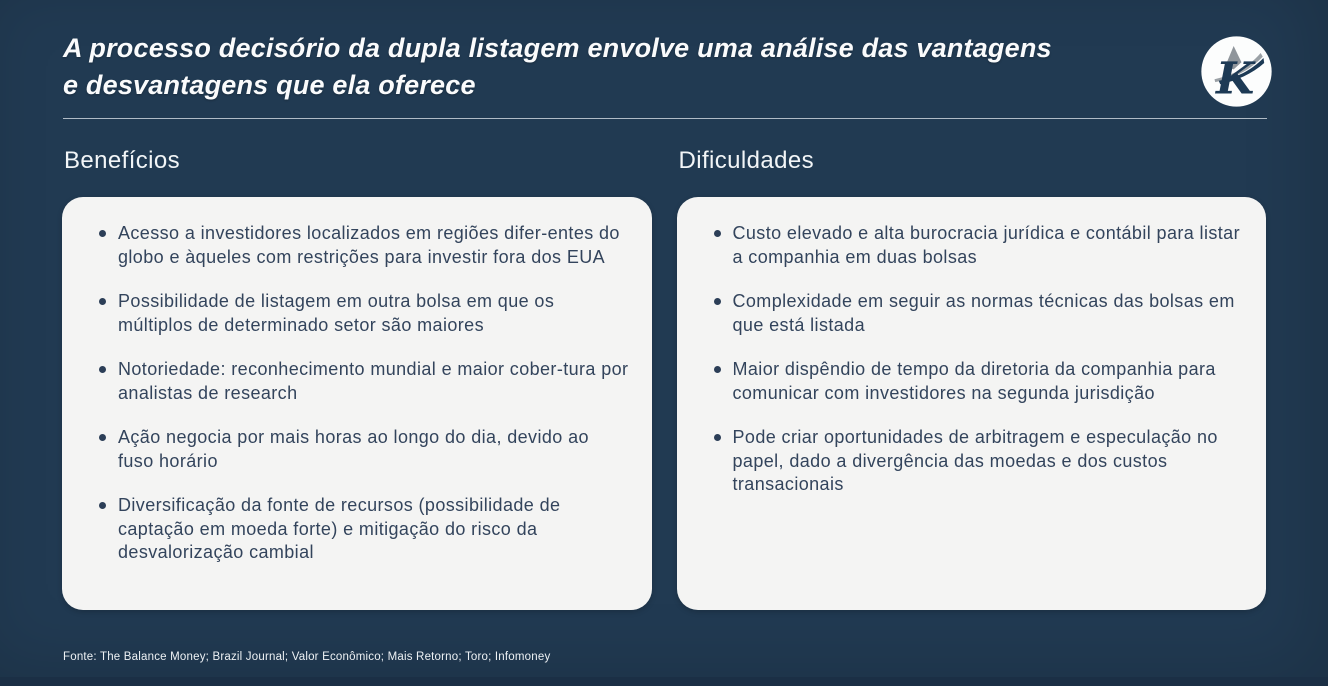  Describe the element at coordinates (746, 160) in the screenshot. I see `difficulties-heading: Dificuldades` at that location.